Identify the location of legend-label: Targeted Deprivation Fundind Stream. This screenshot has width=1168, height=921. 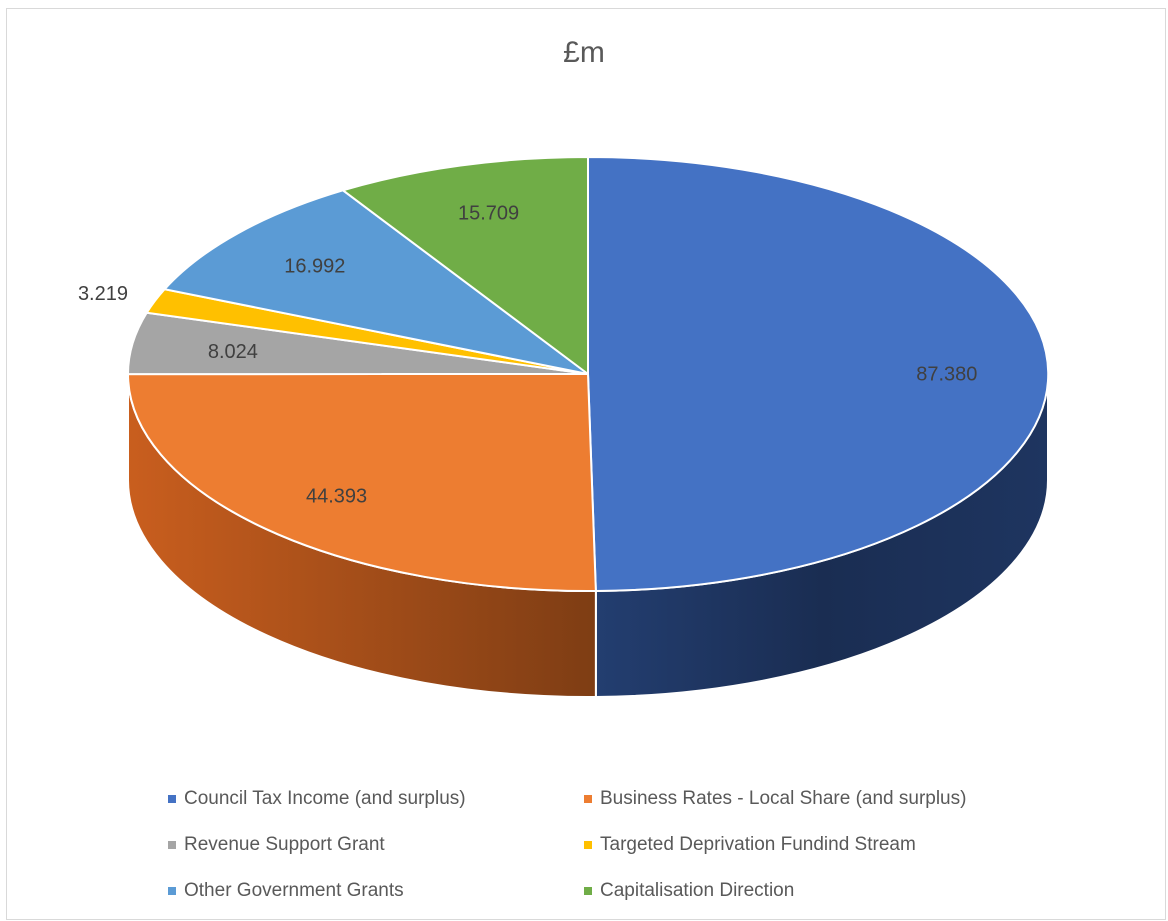
(758, 844).